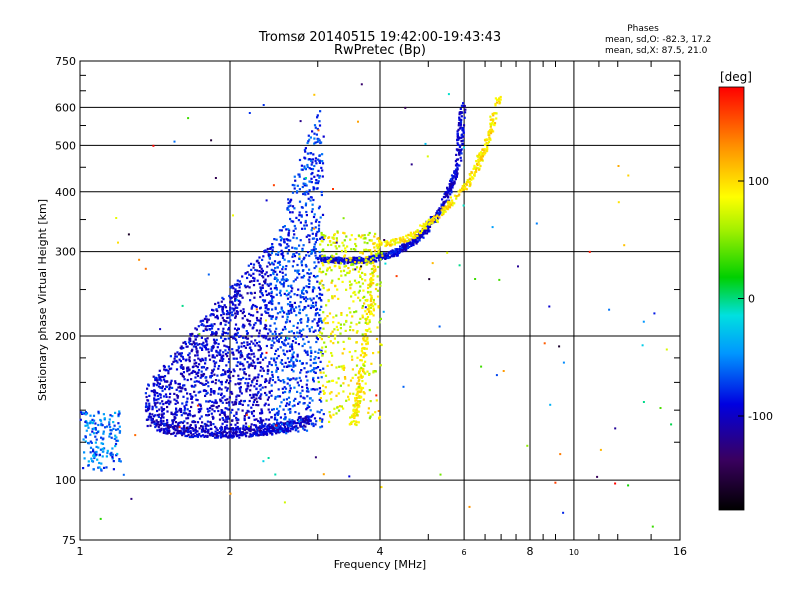 Image resolution: width=800 pixels, height=600 pixels. What do you see at coordinates (69, 540) in the screenshot?
I see `y-tick-label: 75` at bounding box center [69, 540].